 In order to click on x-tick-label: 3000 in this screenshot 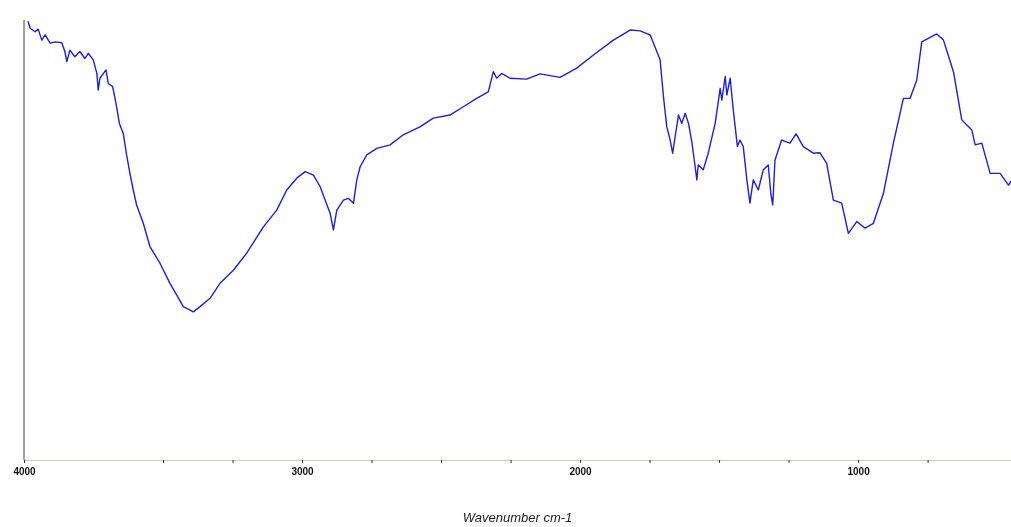, I will do `click(303, 471)`.